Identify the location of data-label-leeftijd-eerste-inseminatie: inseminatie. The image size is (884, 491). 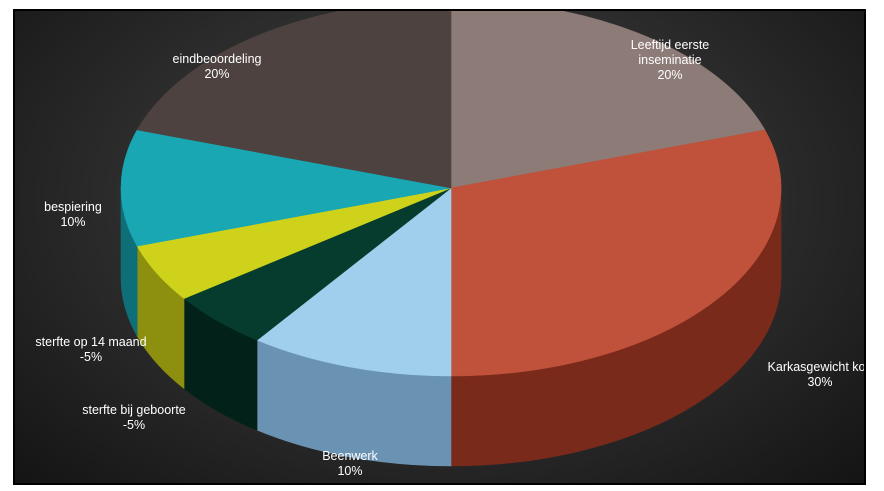
(669, 60).